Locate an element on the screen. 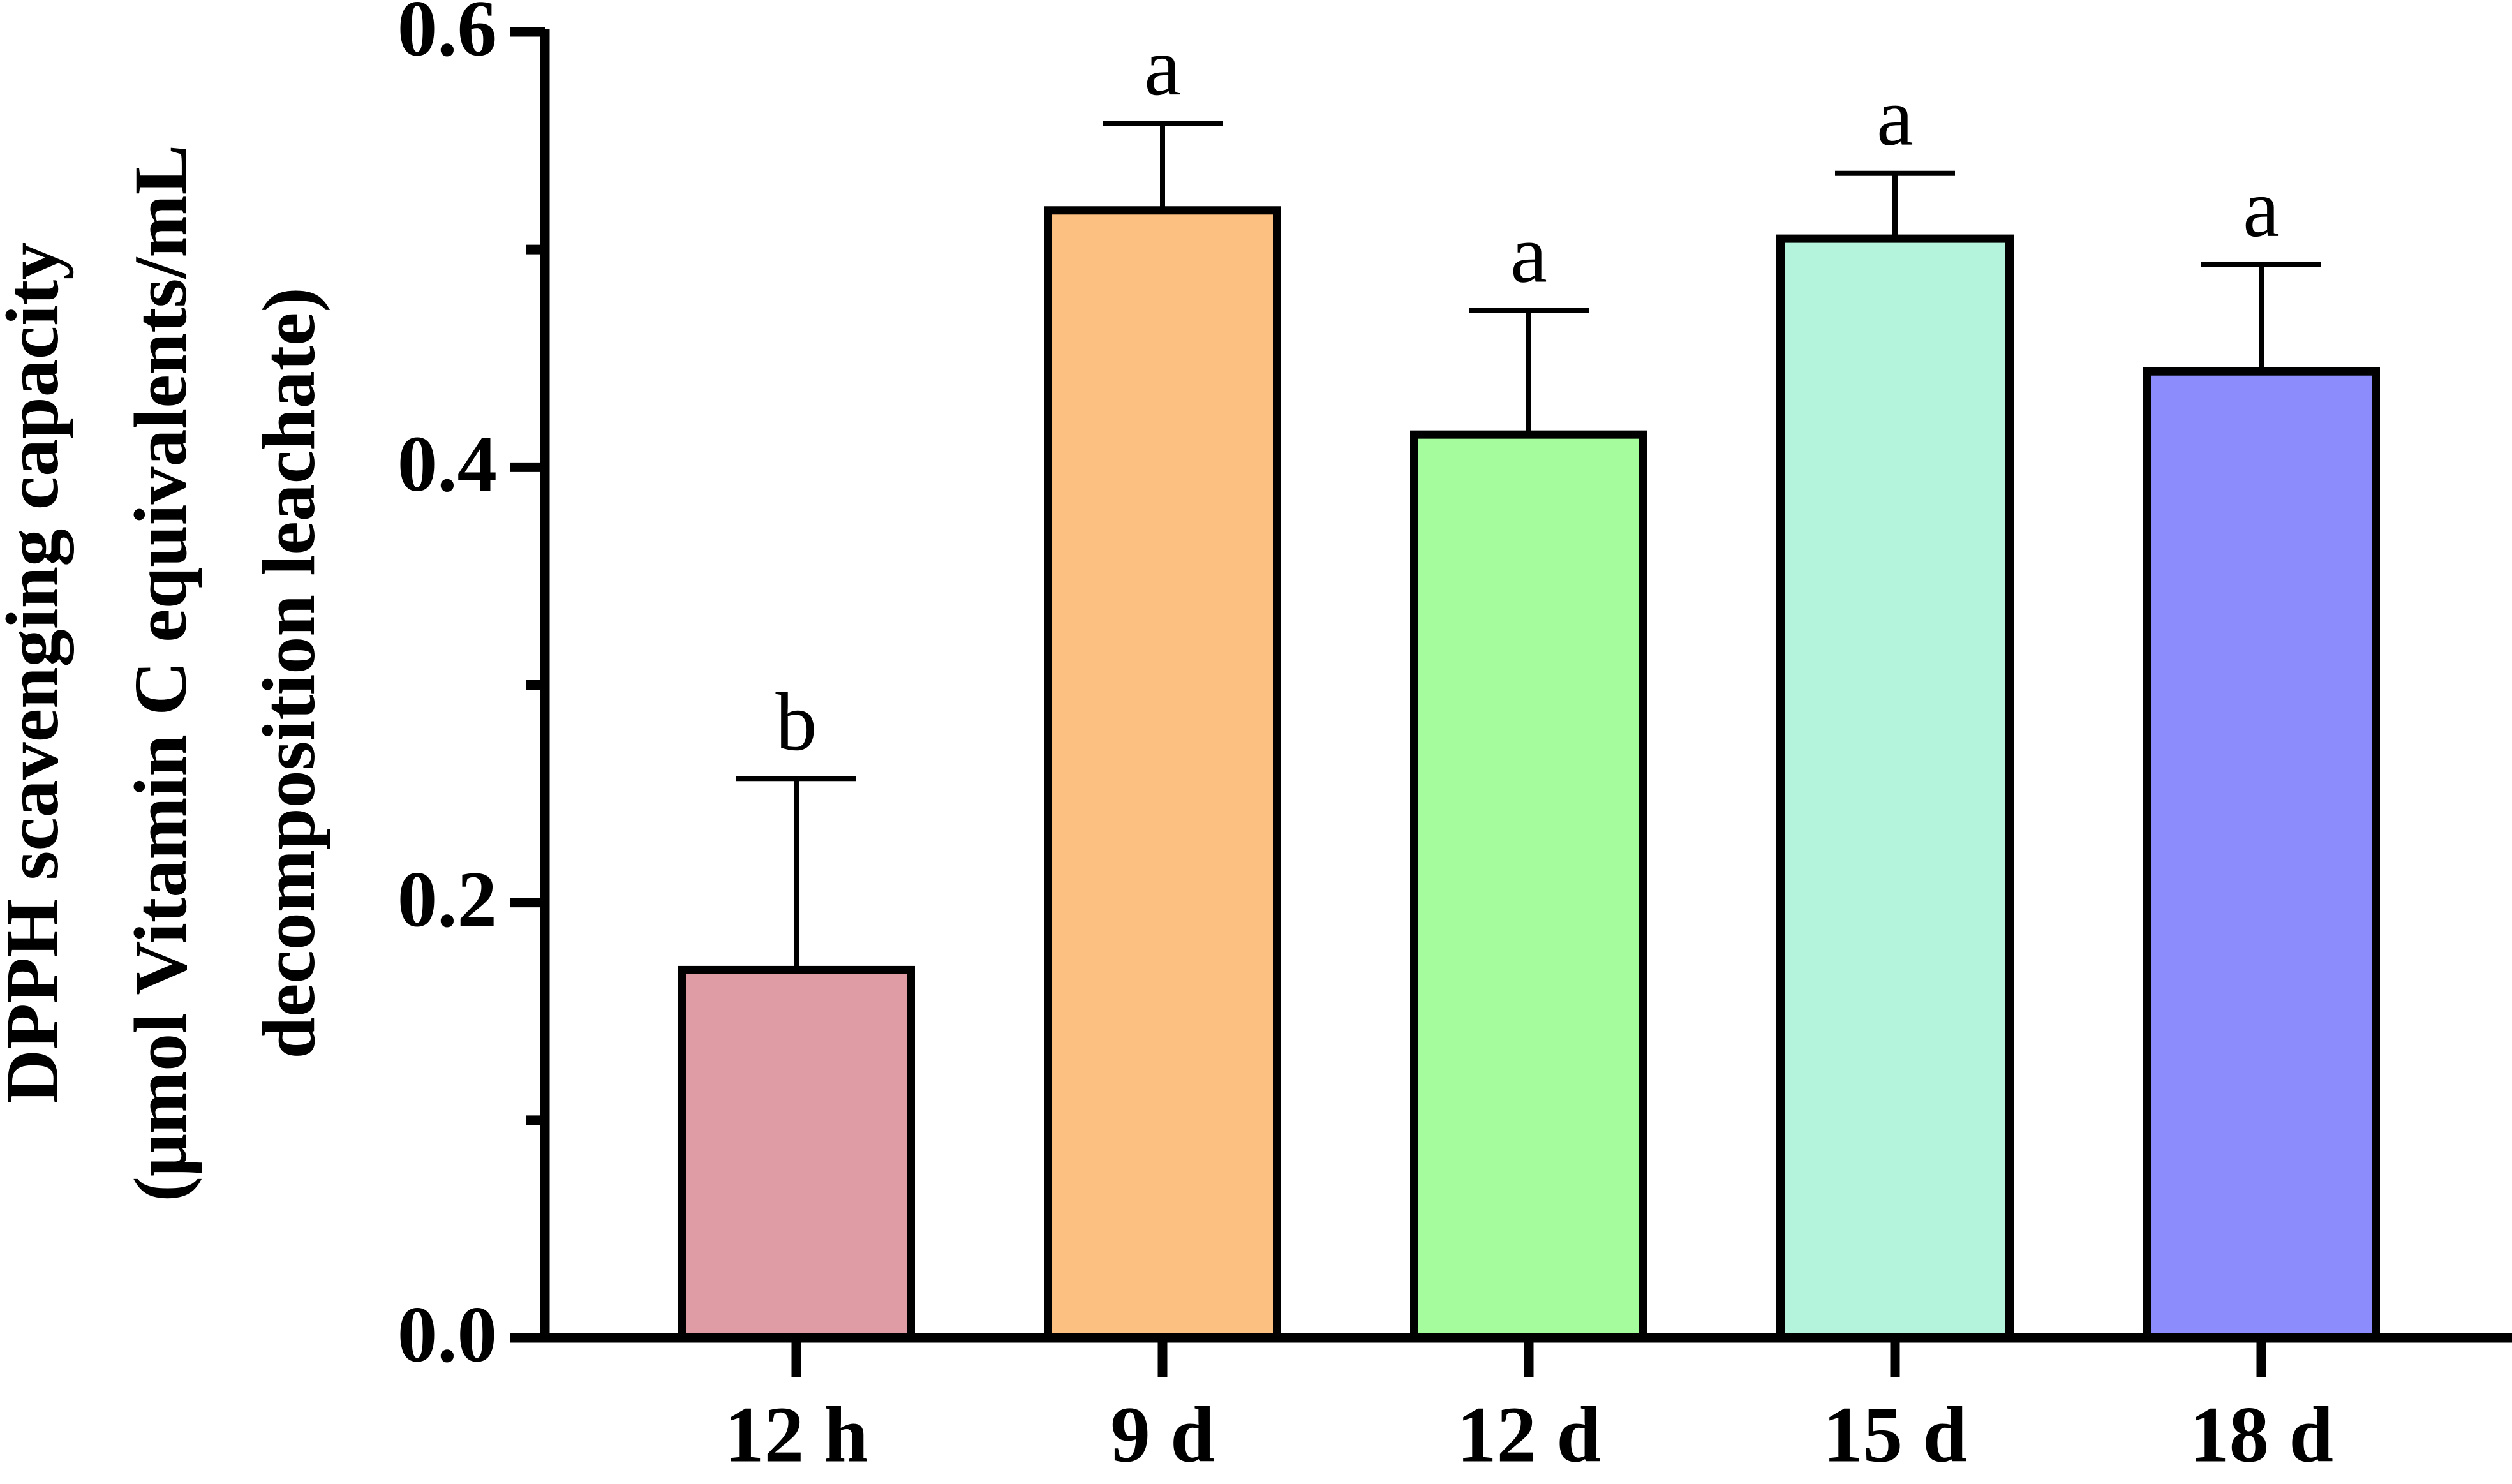 The height and width of the screenshot is (1484, 2512). y-tick-label: 0.2 is located at coordinates (447, 900).